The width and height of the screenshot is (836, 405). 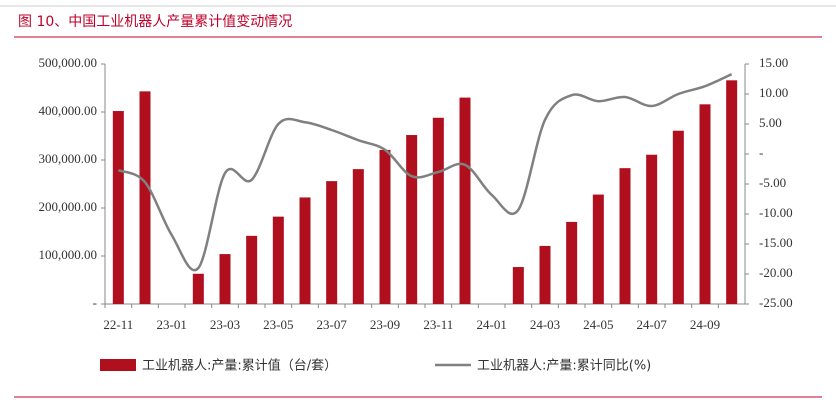 I want to click on x-tick-label: 22-11, so click(x=118, y=324).